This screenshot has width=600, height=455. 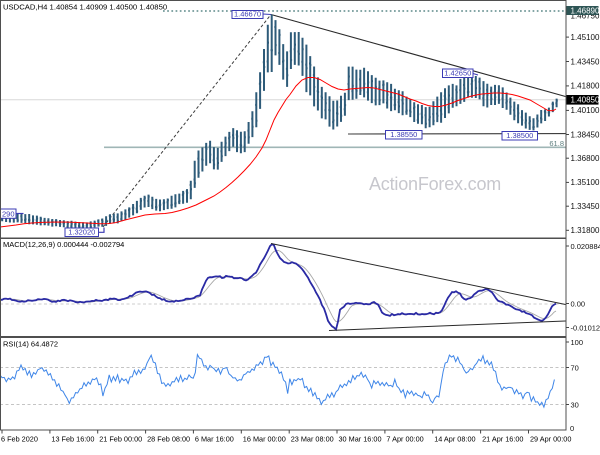 What do you see at coordinates (360, 438) in the screenshot?
I see `svg-text: 30 Mar 16:00` at bounding box center [360, 438].